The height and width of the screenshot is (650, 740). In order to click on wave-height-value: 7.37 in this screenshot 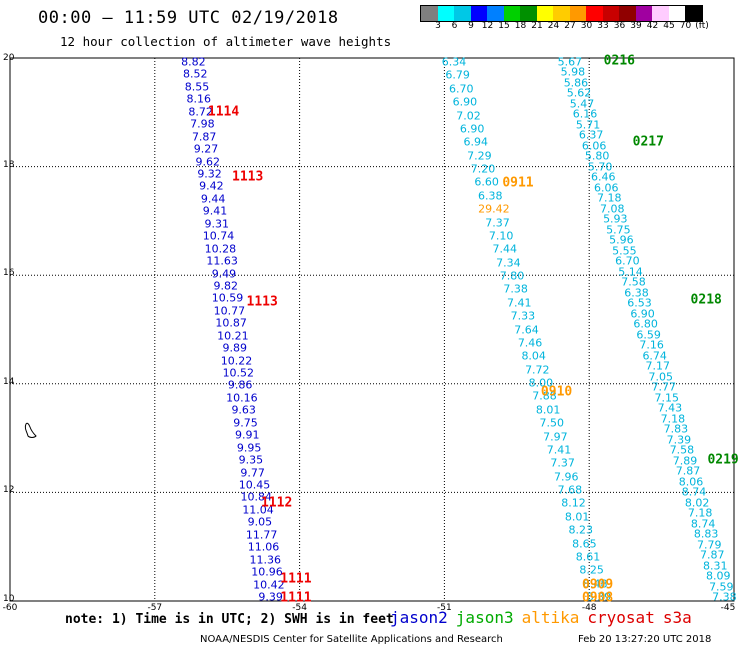, I will do `click(497, 222)`.